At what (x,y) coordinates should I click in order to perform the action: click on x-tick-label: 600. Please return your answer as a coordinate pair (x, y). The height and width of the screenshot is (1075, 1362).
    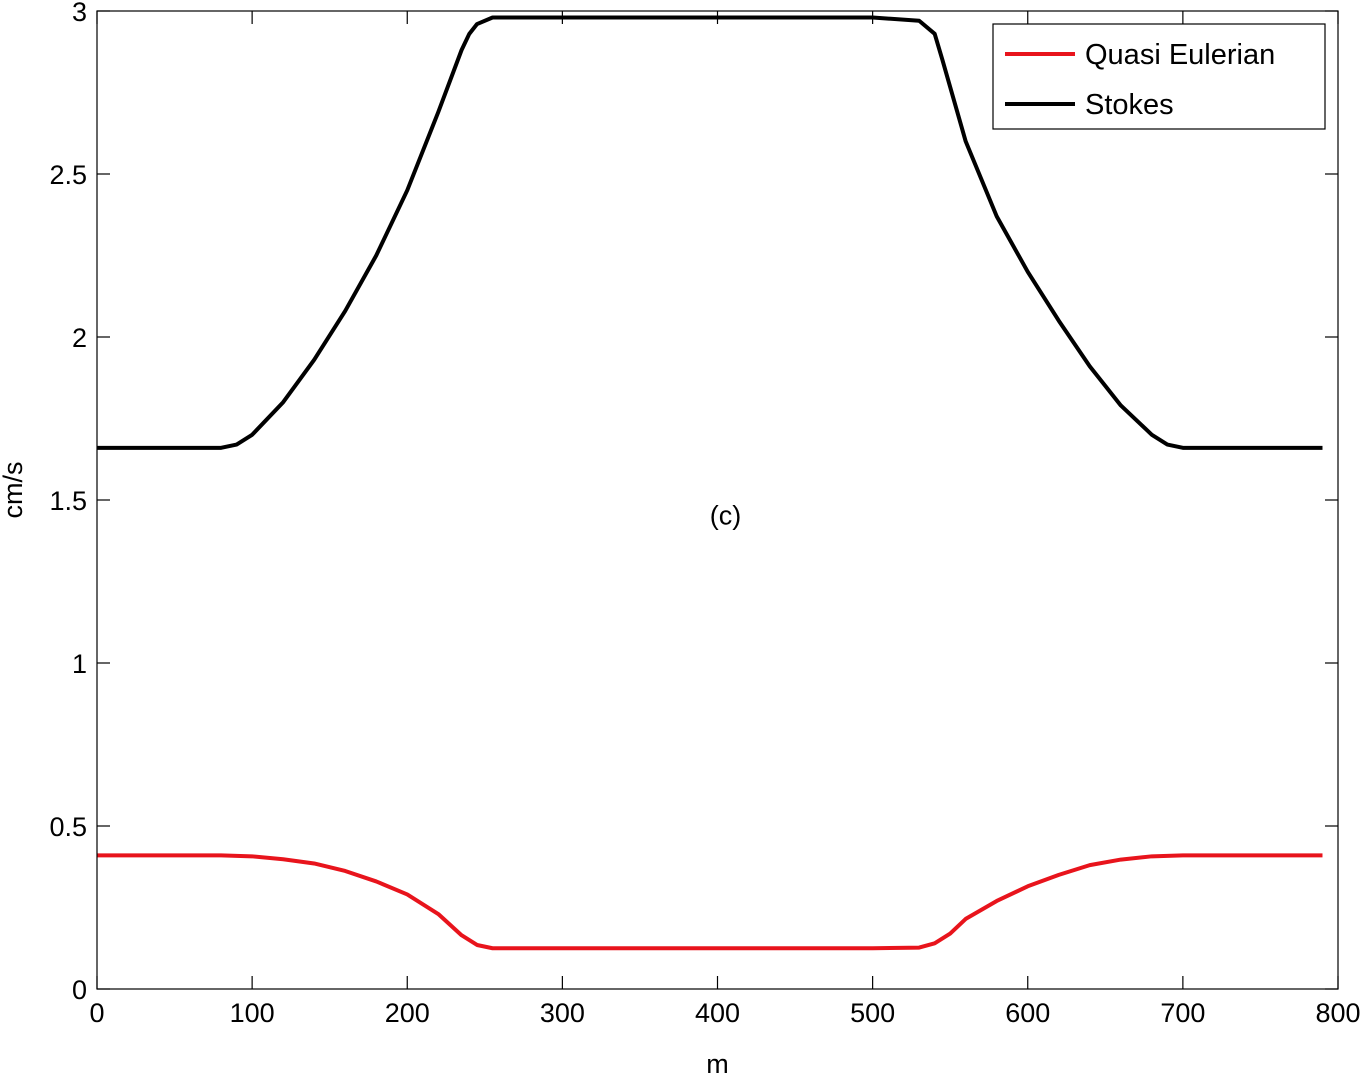
    Looking at the image, I should click on (1027, 1013).